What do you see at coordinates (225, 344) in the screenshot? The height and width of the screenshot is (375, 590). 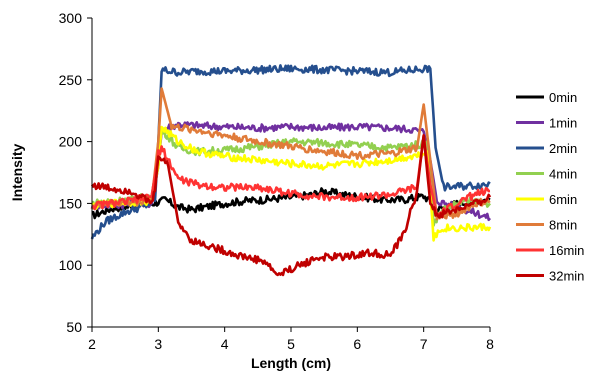 I see `x-tick-label: 4` at bounding box center [225, 344].